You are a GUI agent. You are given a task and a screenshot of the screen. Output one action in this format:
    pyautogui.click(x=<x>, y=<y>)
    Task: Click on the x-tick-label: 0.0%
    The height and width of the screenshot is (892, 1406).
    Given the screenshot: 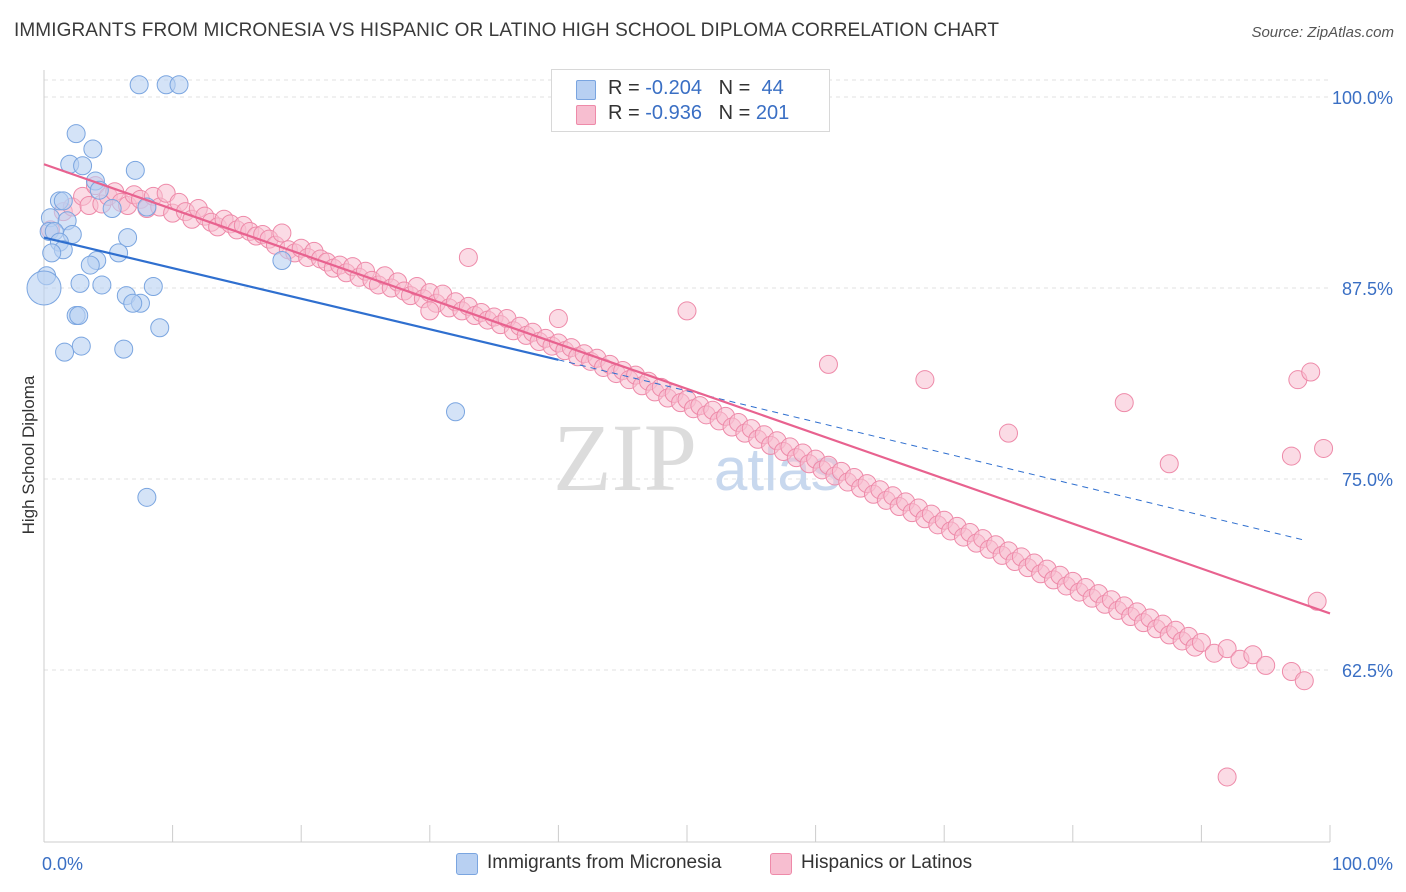 What is the action you would take?
    pyautogui.click(x=62, y=864)
    